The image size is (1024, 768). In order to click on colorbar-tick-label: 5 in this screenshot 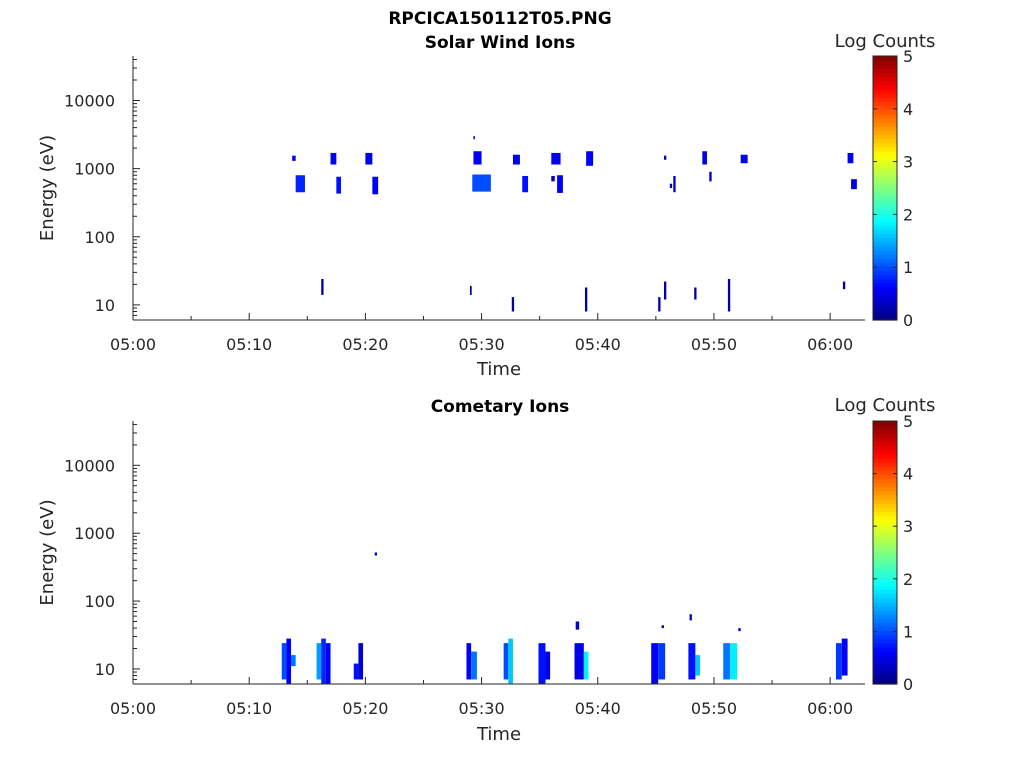, I will do `click(908, 421)`.